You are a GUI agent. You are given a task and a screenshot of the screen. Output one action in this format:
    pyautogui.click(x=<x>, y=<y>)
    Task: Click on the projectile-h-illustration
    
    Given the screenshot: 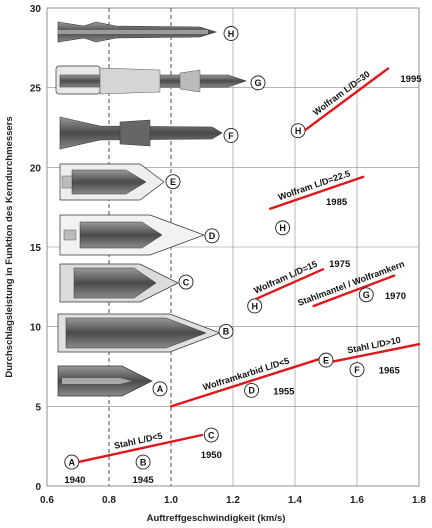 What is the action you would take?
    pyautogui.click(x=137, y=32)
    